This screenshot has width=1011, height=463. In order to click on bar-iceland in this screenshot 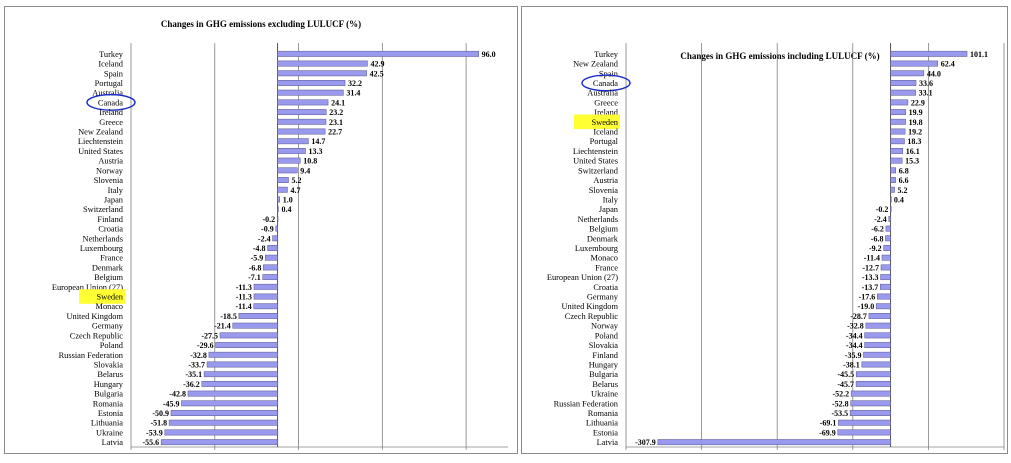, I will do `click(898, 131)`.